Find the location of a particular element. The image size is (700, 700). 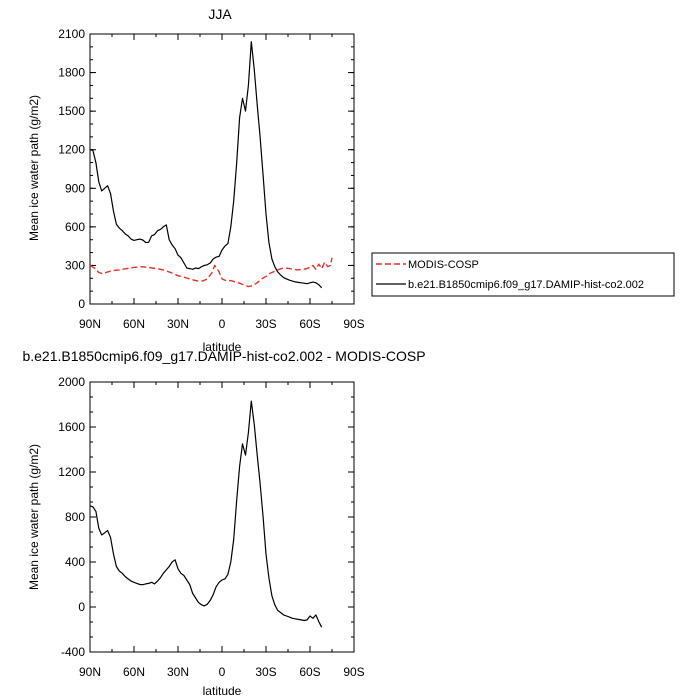

top-chart-y-title: Mean ice water path (g/m2) is located at coordinates (34, 168).